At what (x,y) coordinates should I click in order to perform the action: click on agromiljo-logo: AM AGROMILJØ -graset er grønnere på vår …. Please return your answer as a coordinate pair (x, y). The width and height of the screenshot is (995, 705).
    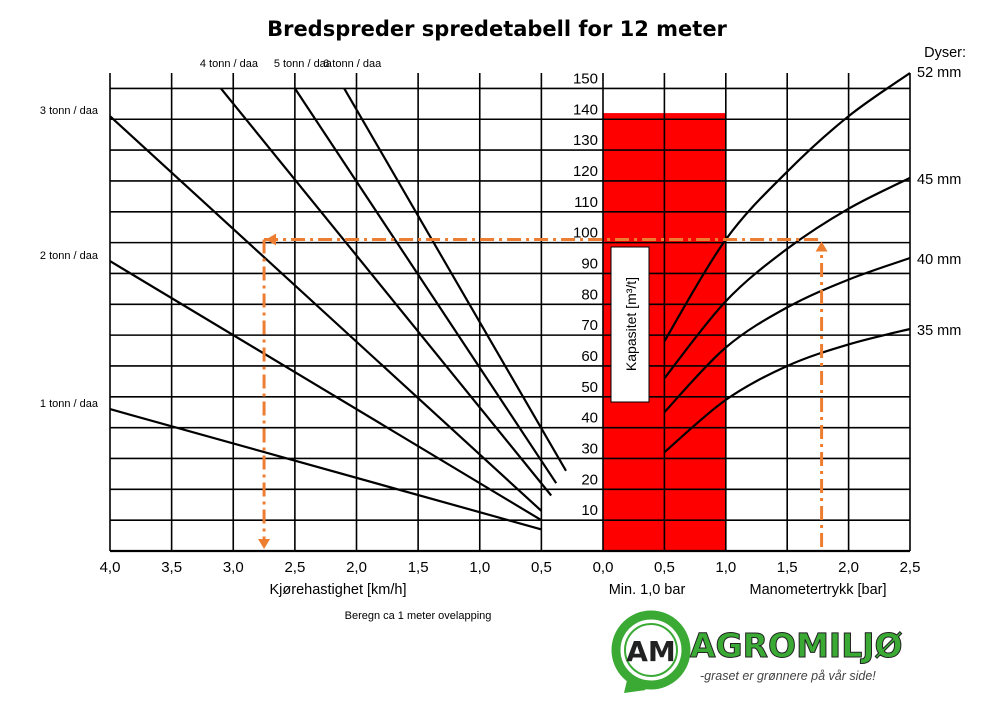
    Looking at the image, I should click on (757, 651).